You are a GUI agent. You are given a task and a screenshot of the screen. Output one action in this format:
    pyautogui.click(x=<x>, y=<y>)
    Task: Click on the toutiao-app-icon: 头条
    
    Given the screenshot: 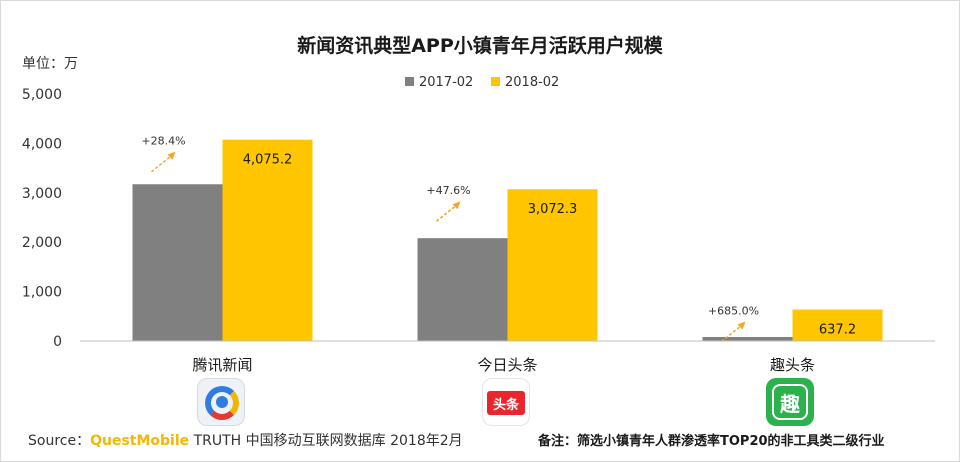 What is the action you would take?
    pyautogui.click(x=506, y=402)
    